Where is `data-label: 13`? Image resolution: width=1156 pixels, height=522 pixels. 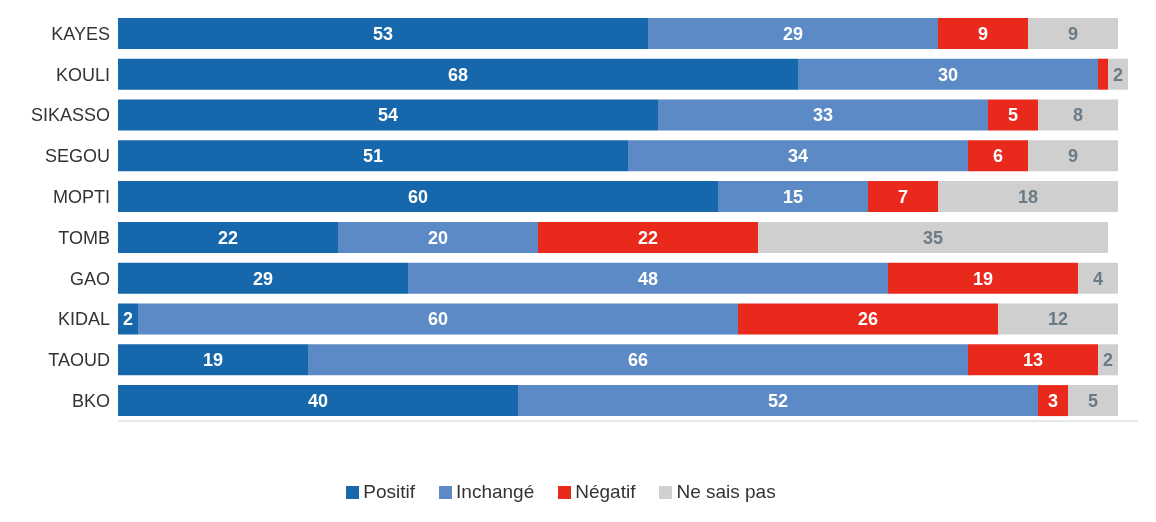 data-label: 13 is located at coordinates (1033, 360).